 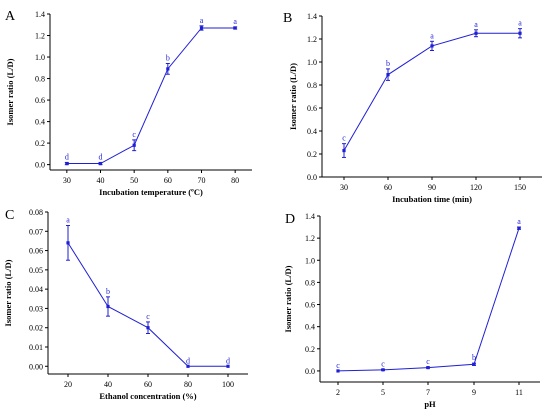 What do you see at coordinates (36, 328) in the screenshot?
I see `y-tick-label: 0.02` at bounding box center [36, 328].